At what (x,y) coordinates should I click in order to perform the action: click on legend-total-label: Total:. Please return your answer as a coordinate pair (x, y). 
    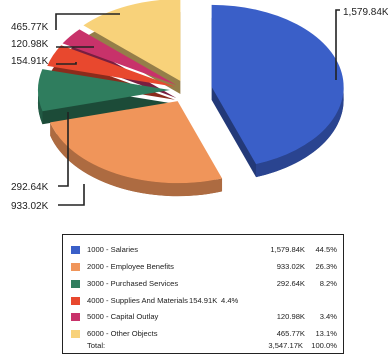
    Looking at the image, I should click on (96, 345).